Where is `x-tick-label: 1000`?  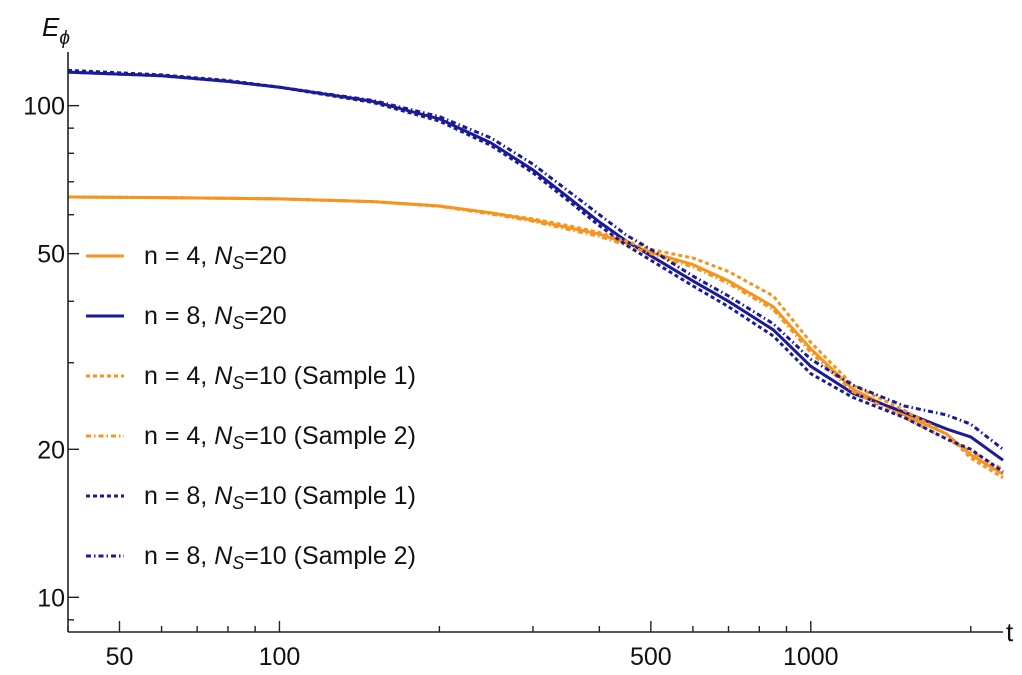
x-tick-label: 1000 is located at coordinates (811, 657).